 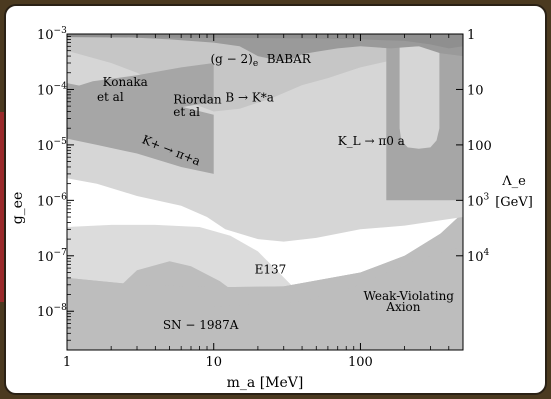 I want to click on region-label: Konaka, so click(x=125, y=82).